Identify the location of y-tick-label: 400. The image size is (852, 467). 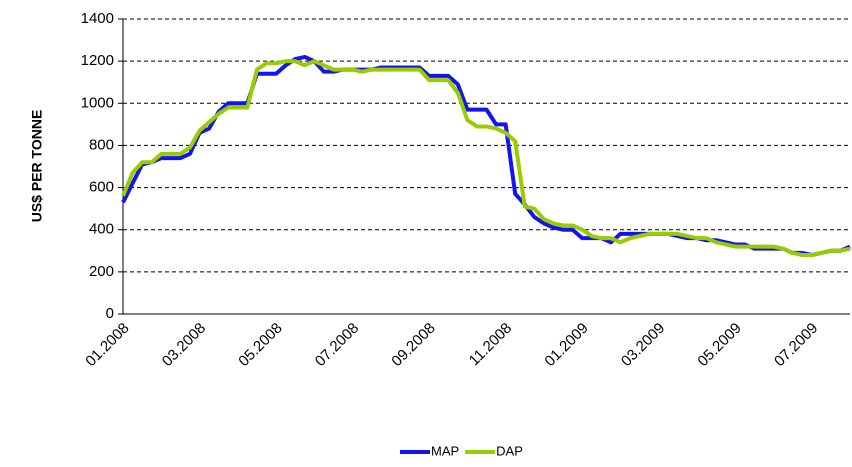
(101, 229).